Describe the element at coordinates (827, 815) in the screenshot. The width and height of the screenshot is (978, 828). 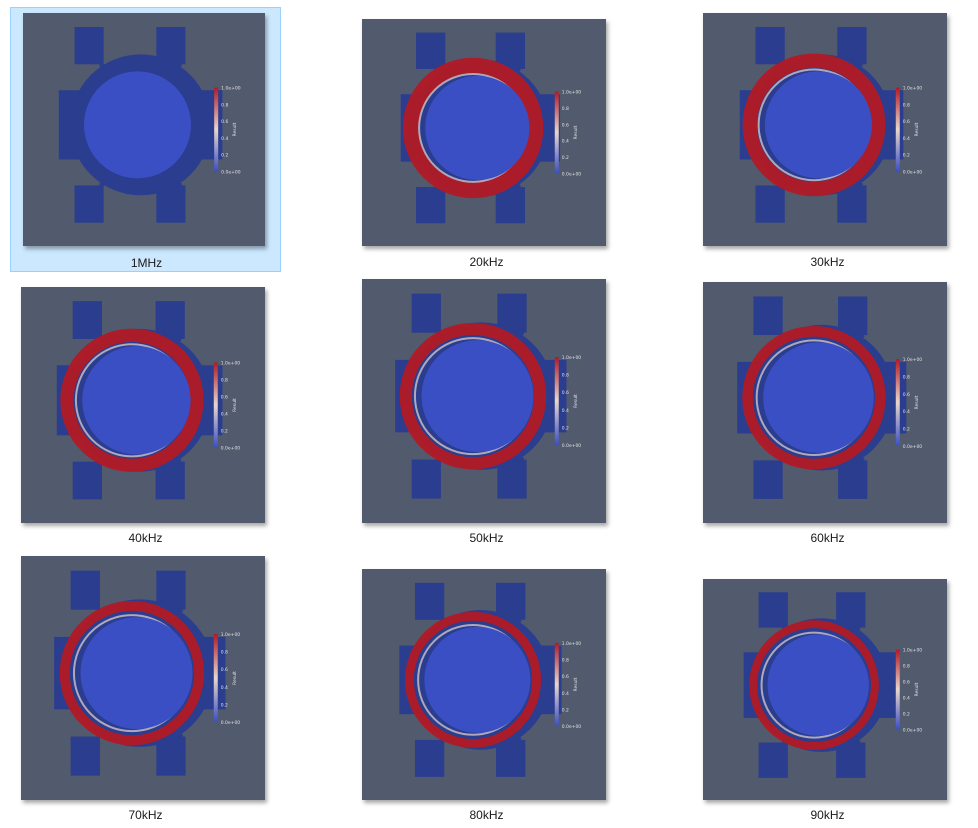
I see `file-name-label: 90kHz` at that location.